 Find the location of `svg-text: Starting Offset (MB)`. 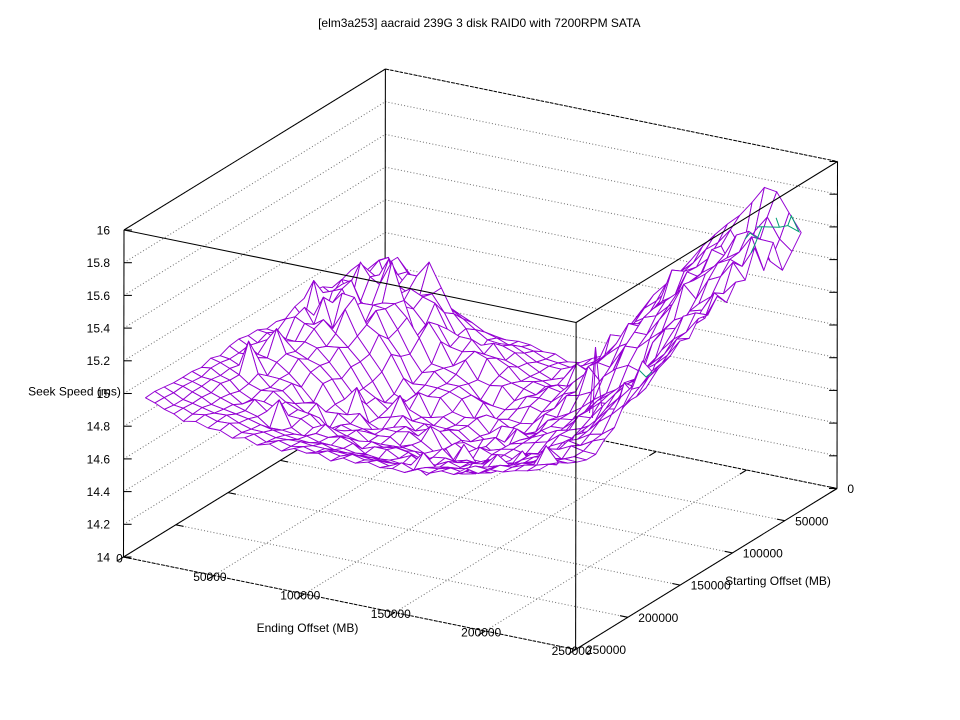

svg-text: Starting Offset (MB) is located at coordinates (778, 581).